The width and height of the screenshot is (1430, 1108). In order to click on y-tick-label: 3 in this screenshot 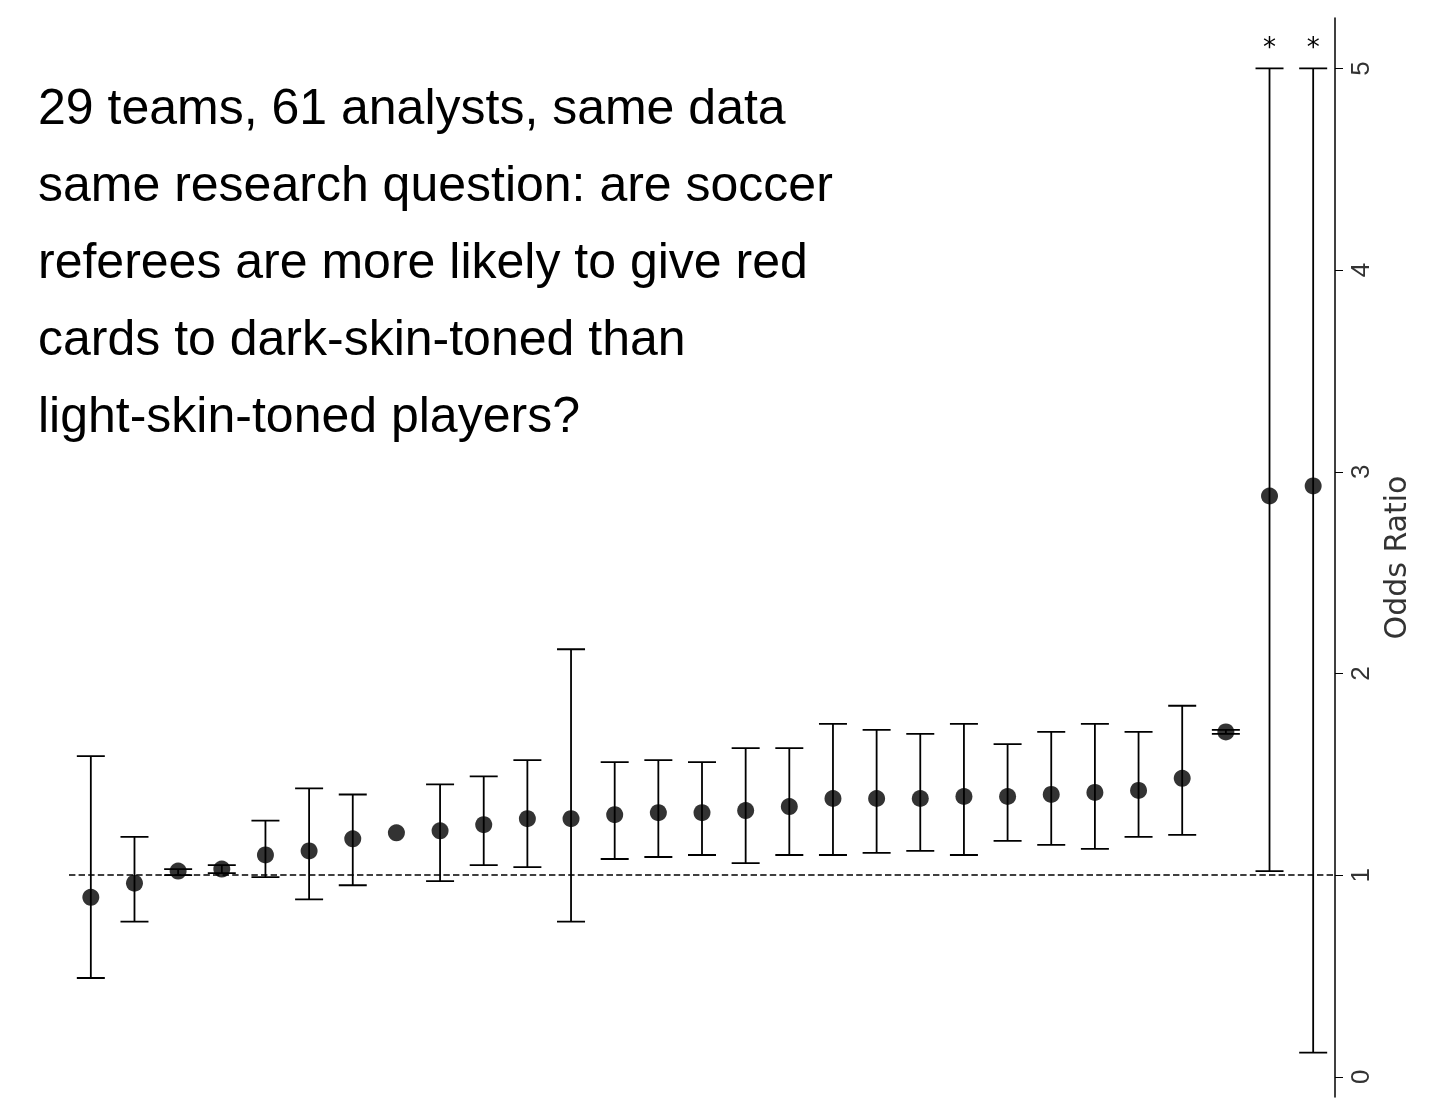, I will do `click(1360, 472)`.